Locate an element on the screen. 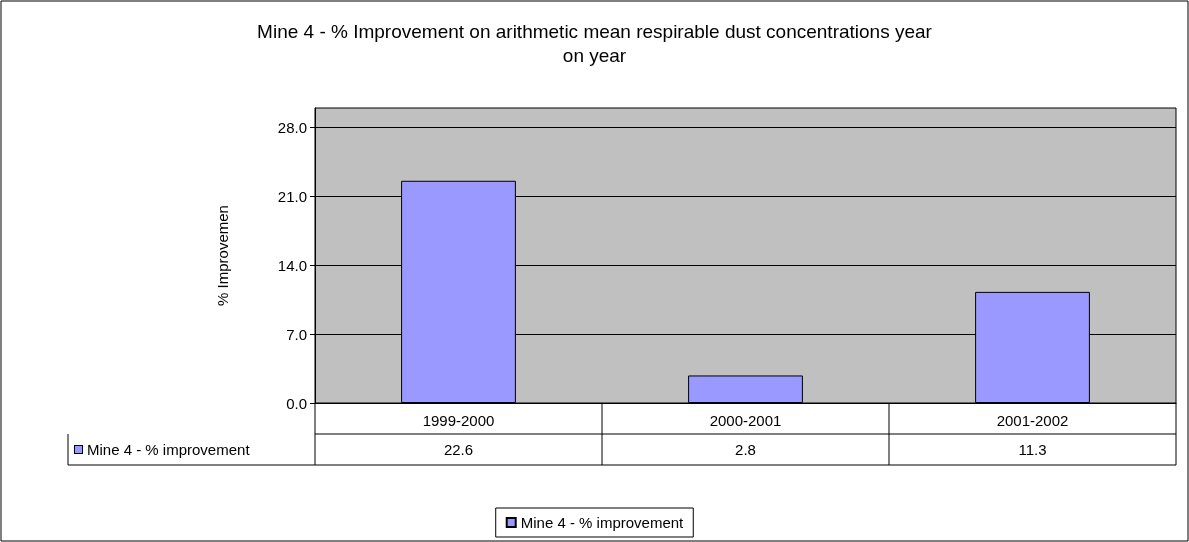 The height and width of the screenshot is (542, 1189). chart-title: Mine 4 - % Improvement on arithmetic mean respirable dust concentrations year on year is located at coordinates (595, 43).